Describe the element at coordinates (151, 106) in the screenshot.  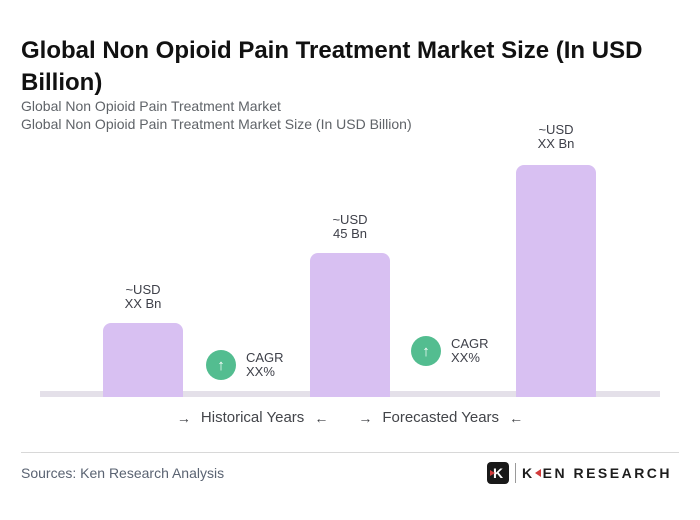
I see `subtitle-line-1: Global Non Opioid Pain Treatment Market` at that location.